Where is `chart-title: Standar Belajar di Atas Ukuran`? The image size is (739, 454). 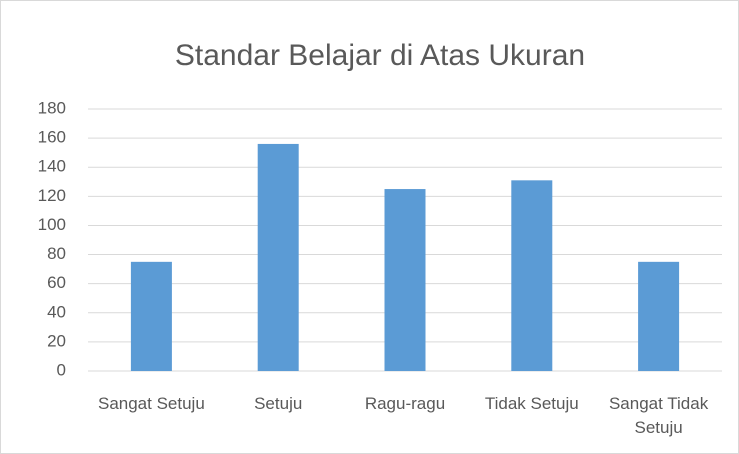
chart-title: Standar Belajar di Atas Ukuran is located at coordinates (380, 55).